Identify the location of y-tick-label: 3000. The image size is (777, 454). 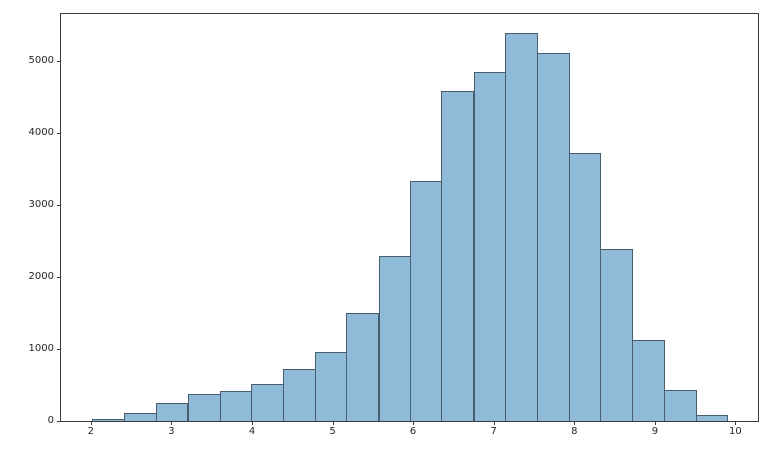
(41, 205).